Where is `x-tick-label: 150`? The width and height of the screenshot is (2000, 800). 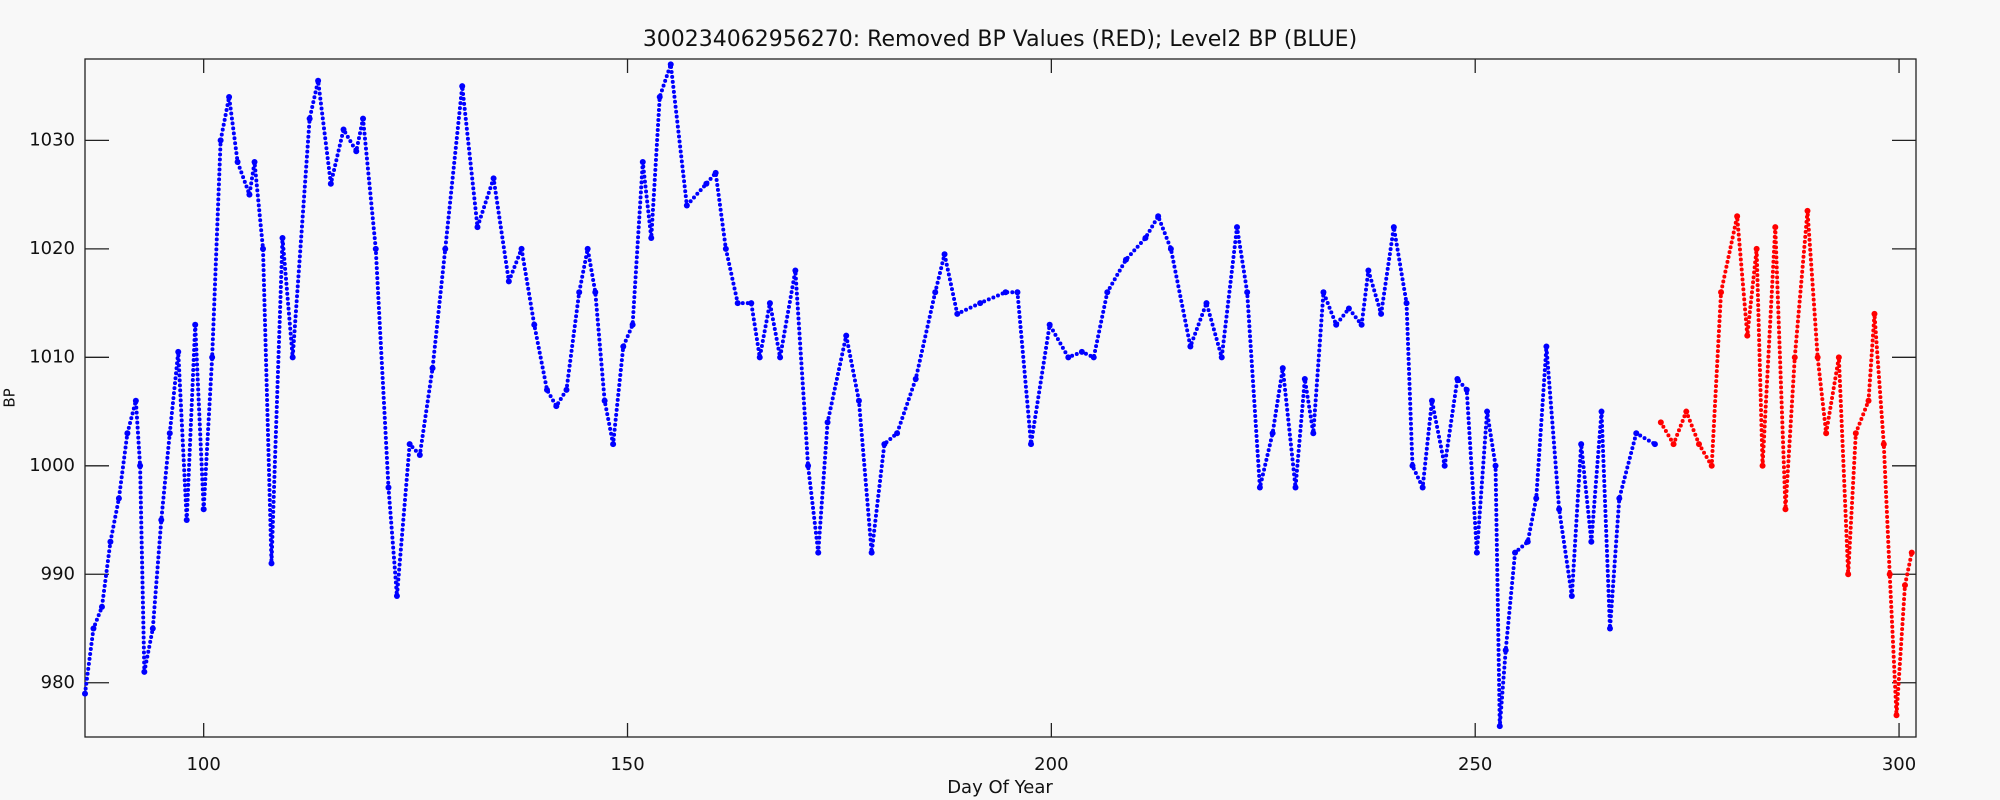
x-tick-label: 150 is located at coordinates (627, 764).